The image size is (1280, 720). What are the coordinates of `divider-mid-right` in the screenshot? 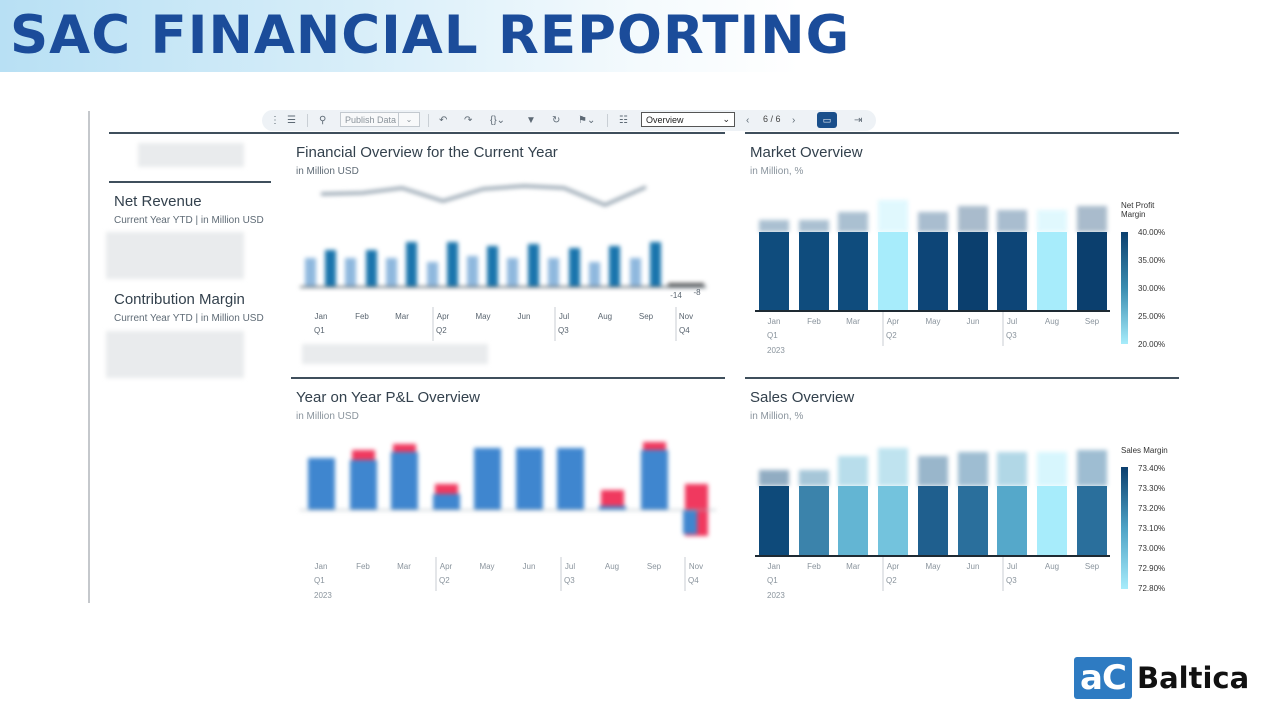 It's located at (962, 378).